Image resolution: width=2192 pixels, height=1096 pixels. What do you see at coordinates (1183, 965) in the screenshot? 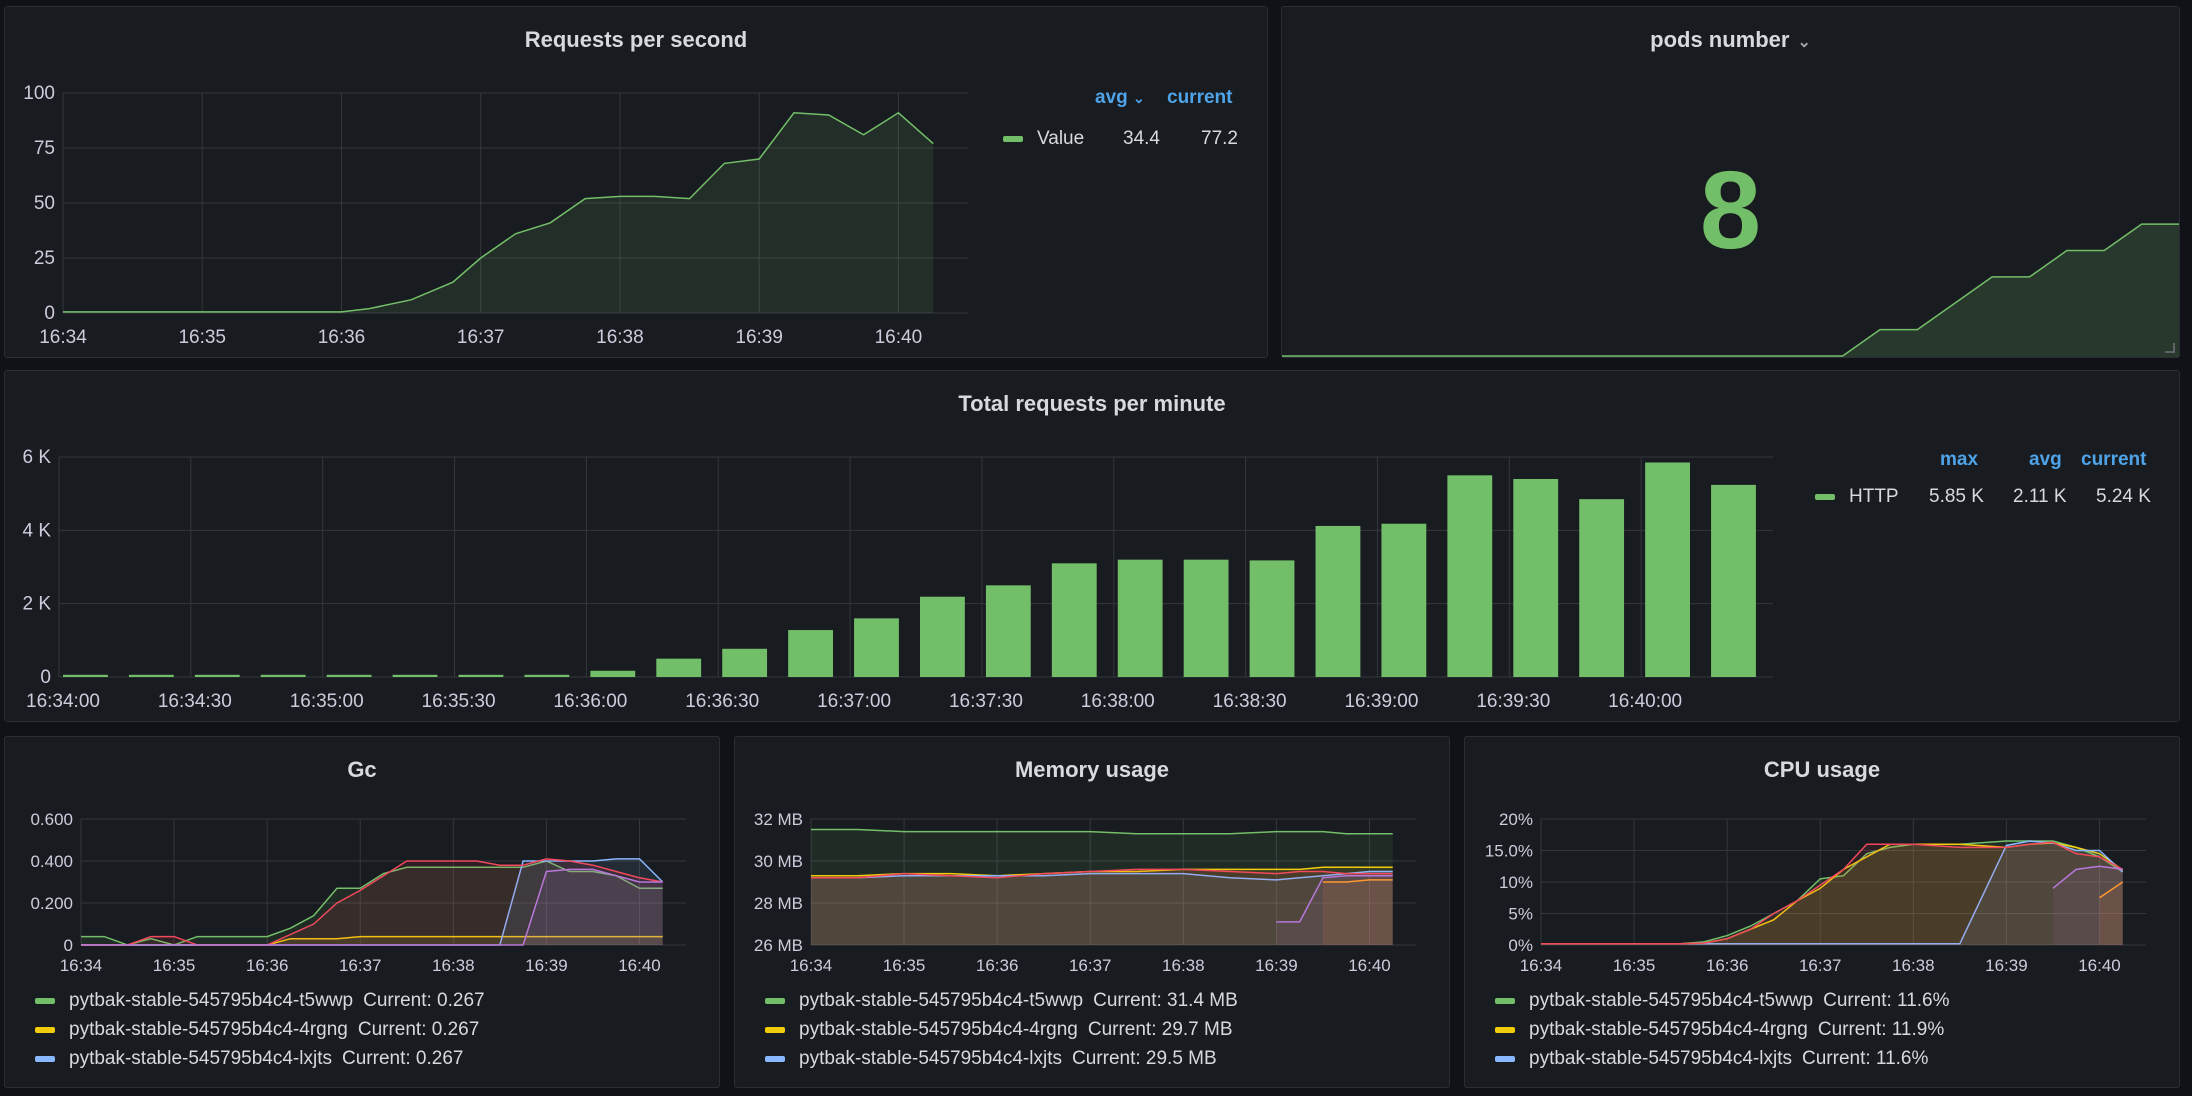
I see `x-tick-label: 16:38` at bounding box center [1183, 965].